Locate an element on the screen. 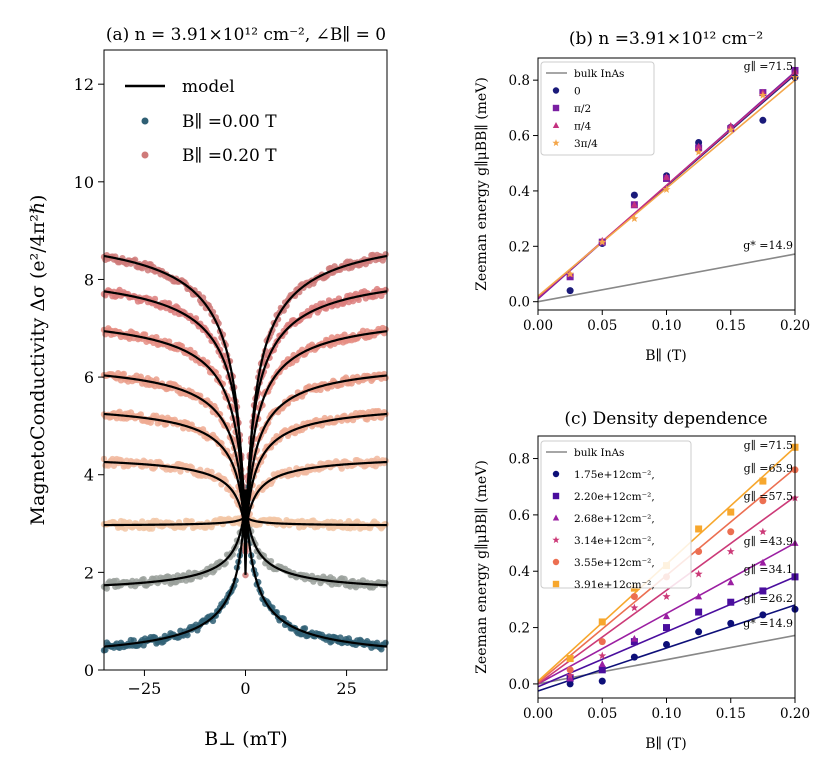  legend-label-2: π/4 is located at coordinates (582, 127).